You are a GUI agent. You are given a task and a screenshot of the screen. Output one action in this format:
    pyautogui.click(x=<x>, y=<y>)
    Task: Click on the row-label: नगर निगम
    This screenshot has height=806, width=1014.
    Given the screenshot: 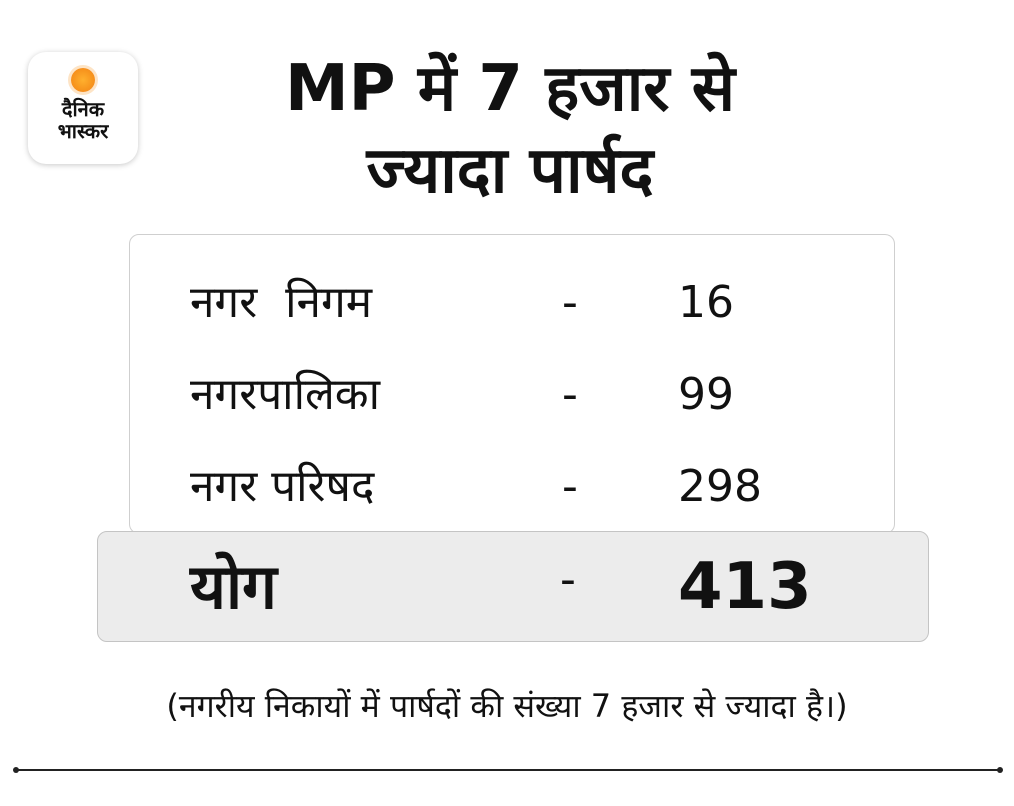 What is the action you would take?
    pyautogui.click(x=281, y=302)
    